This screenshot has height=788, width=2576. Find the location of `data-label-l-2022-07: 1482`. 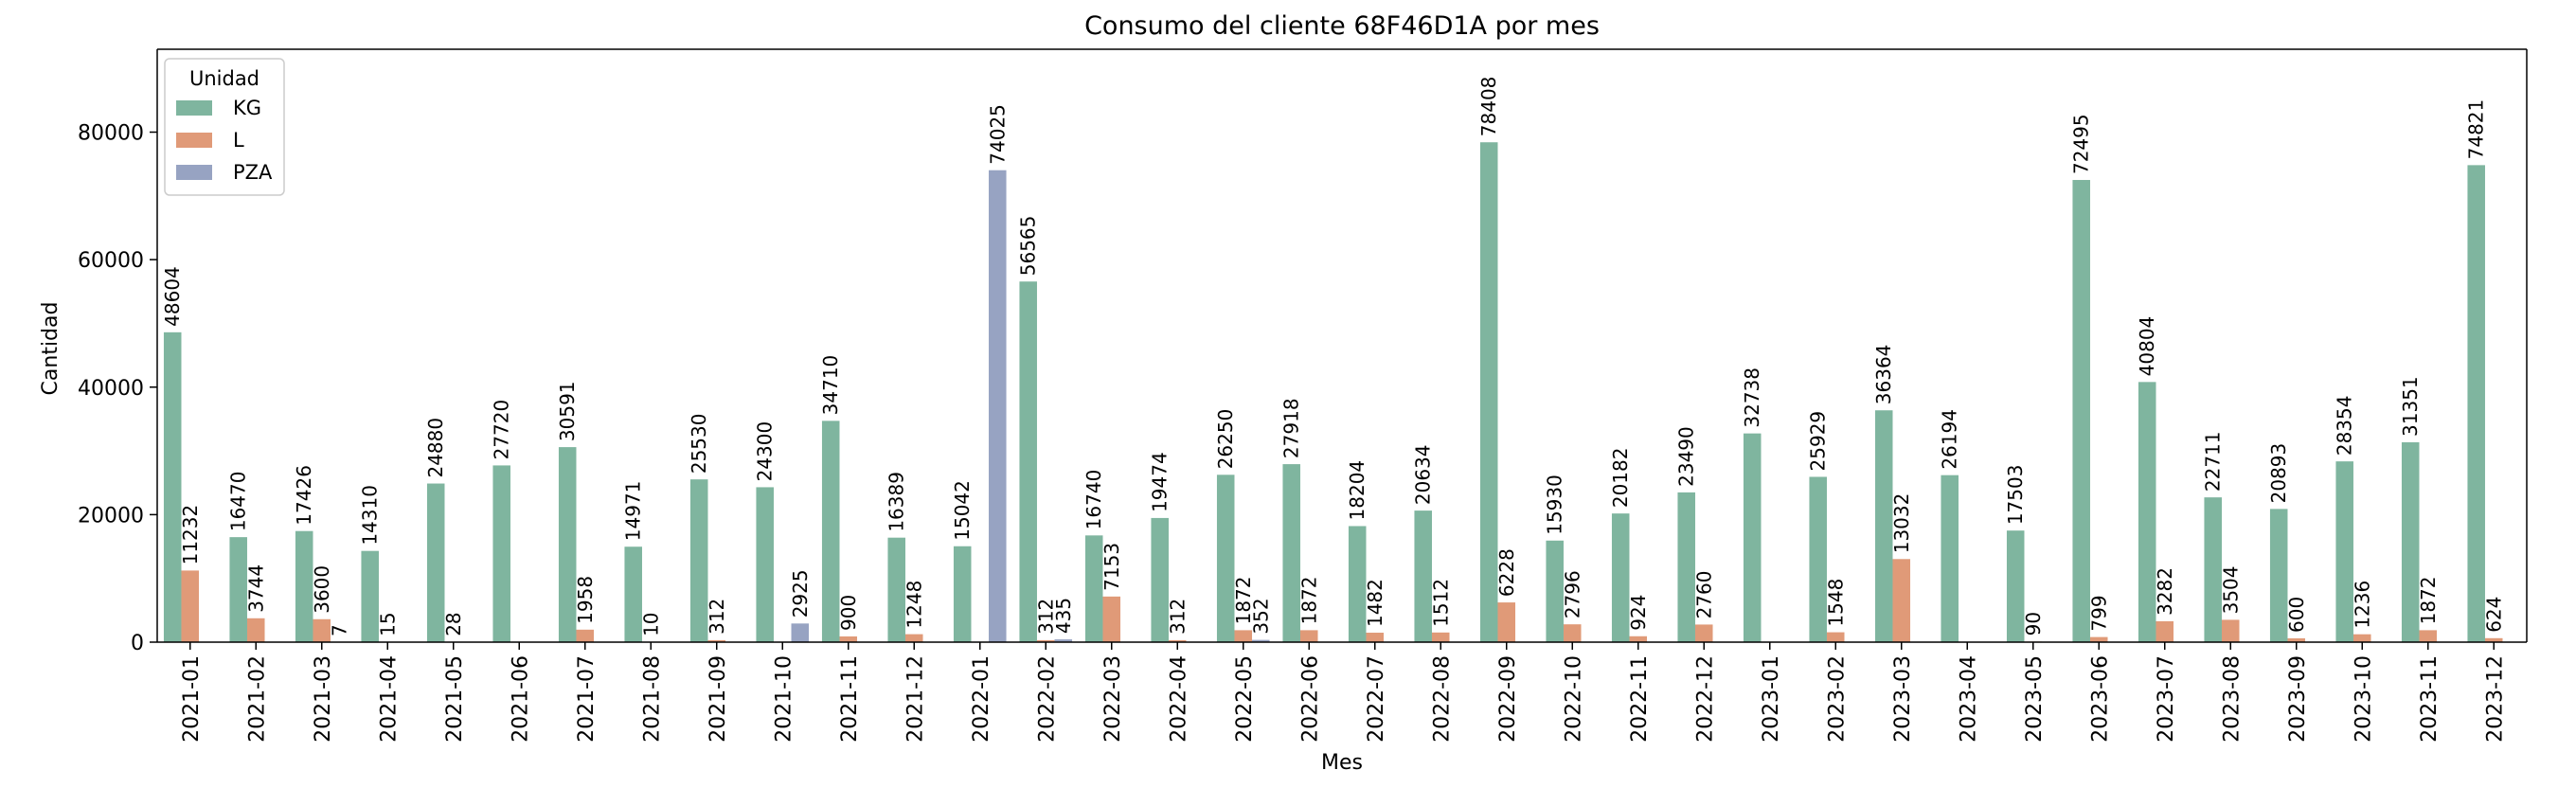

data-label-l-2022-07: 1482 is located at coordinates (1375, 603).